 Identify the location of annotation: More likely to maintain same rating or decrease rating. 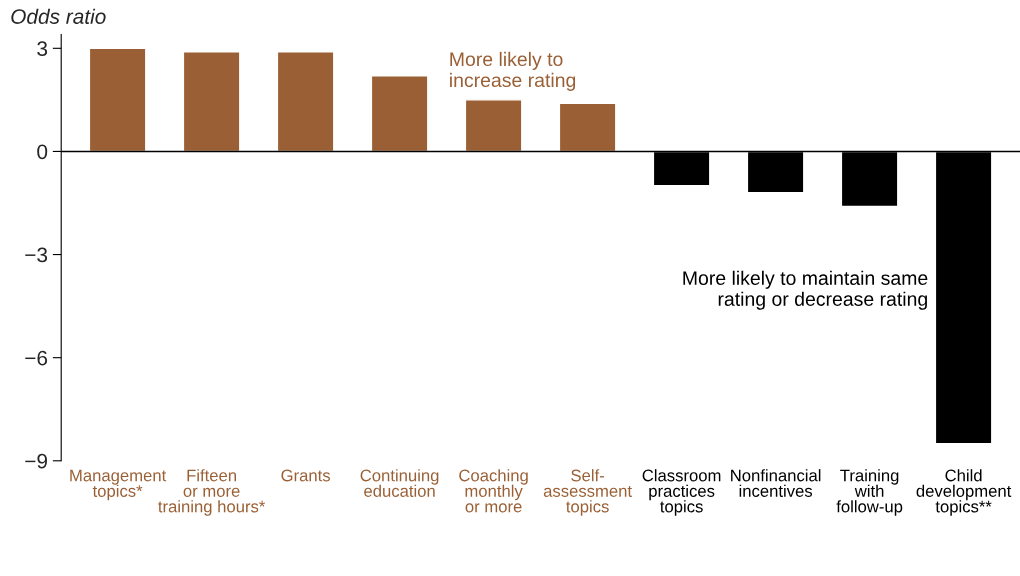
(805, 290).